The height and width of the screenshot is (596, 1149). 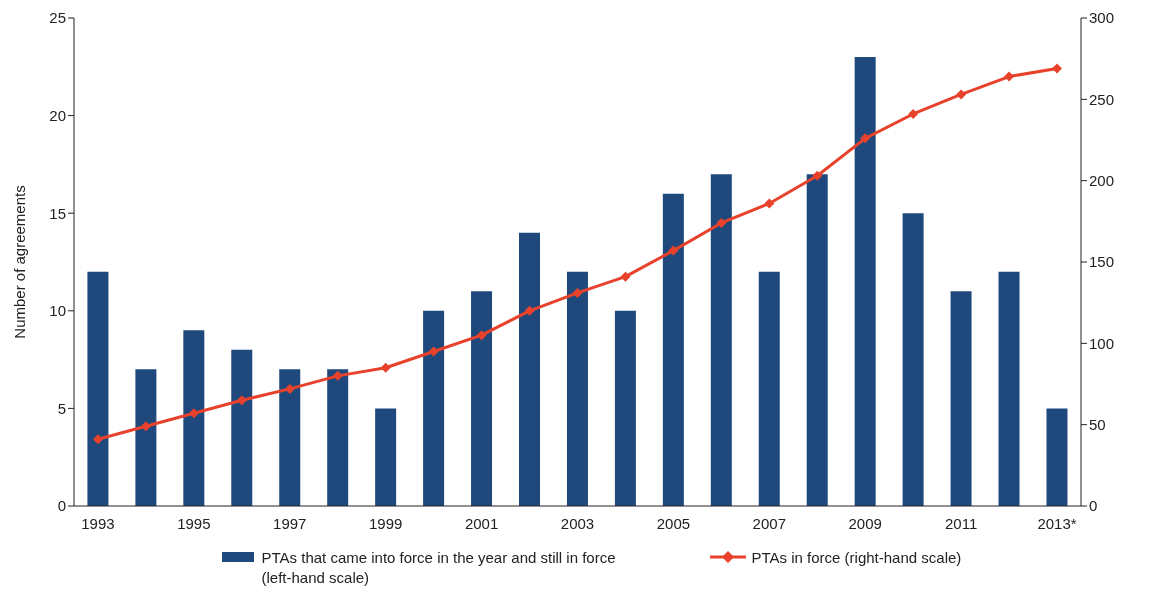 I want to click on x-tick-label: 2007, so click(x=769, y=523).